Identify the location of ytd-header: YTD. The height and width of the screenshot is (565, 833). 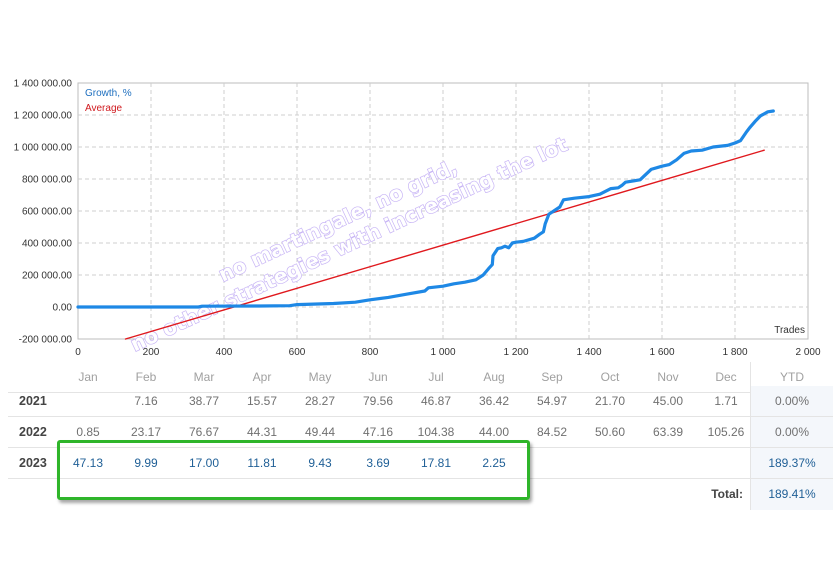
(792, 377).